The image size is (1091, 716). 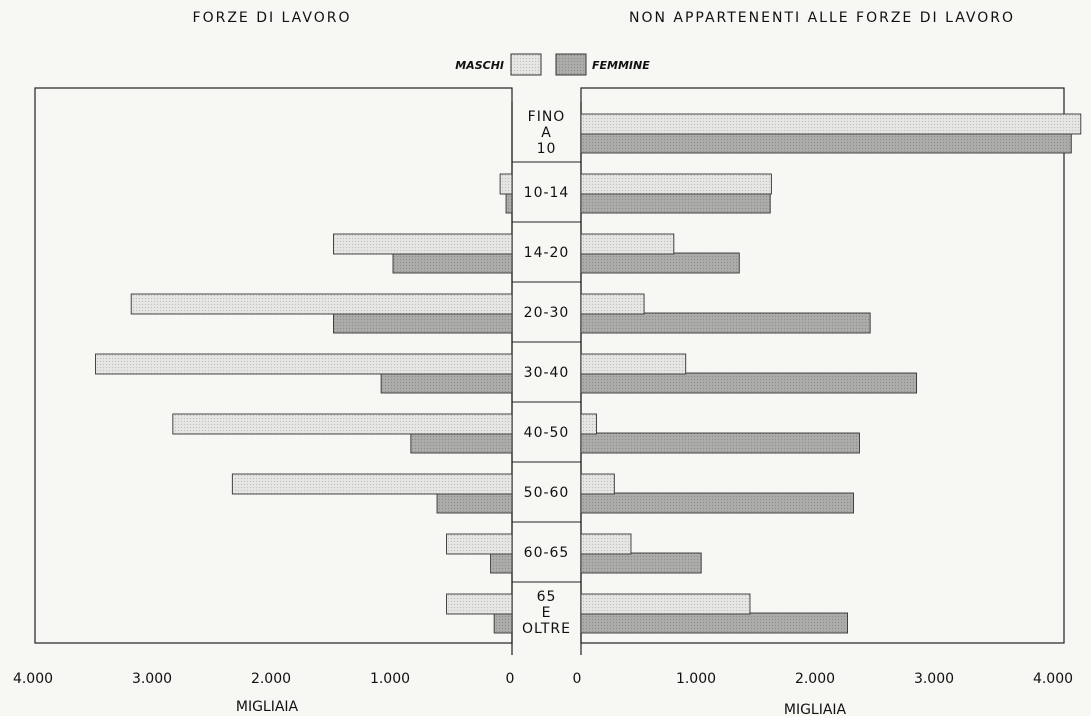 I want to click on legend-label-femmine: FEMMINE, so click(x=621, y=65).